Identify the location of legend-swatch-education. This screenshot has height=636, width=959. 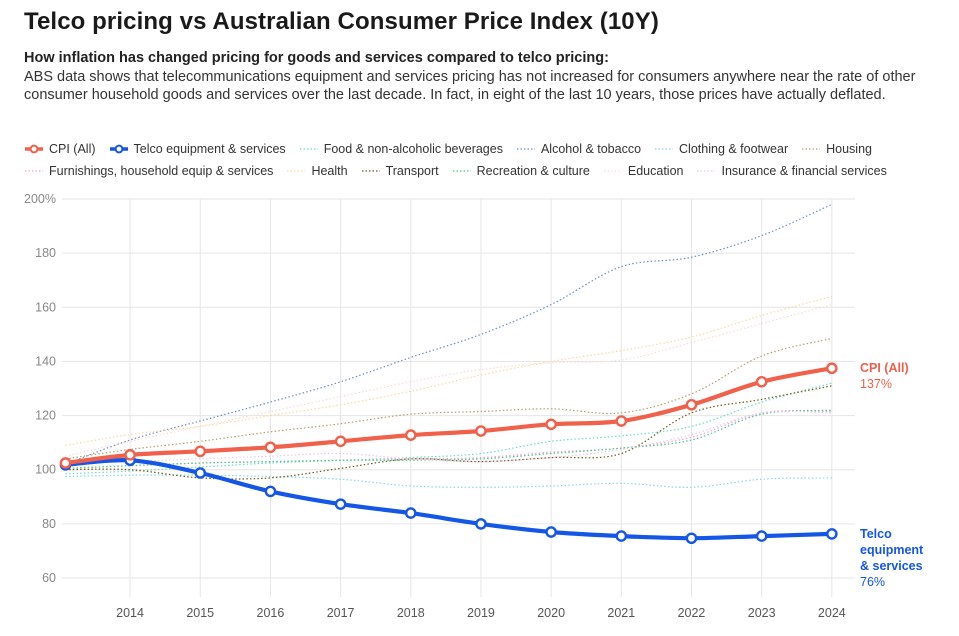
(612, 171).